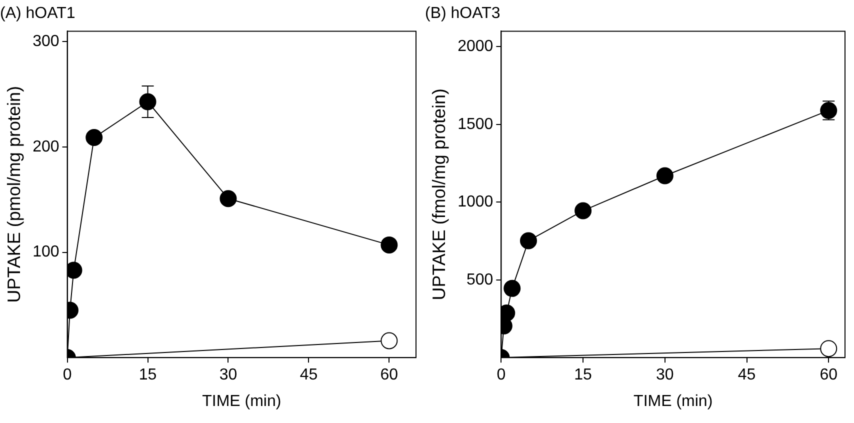 This screenshot has height=423, width=854. I want to click on y-axis-title: UPTAKE (pmol/mg protein), so click(14, 194).